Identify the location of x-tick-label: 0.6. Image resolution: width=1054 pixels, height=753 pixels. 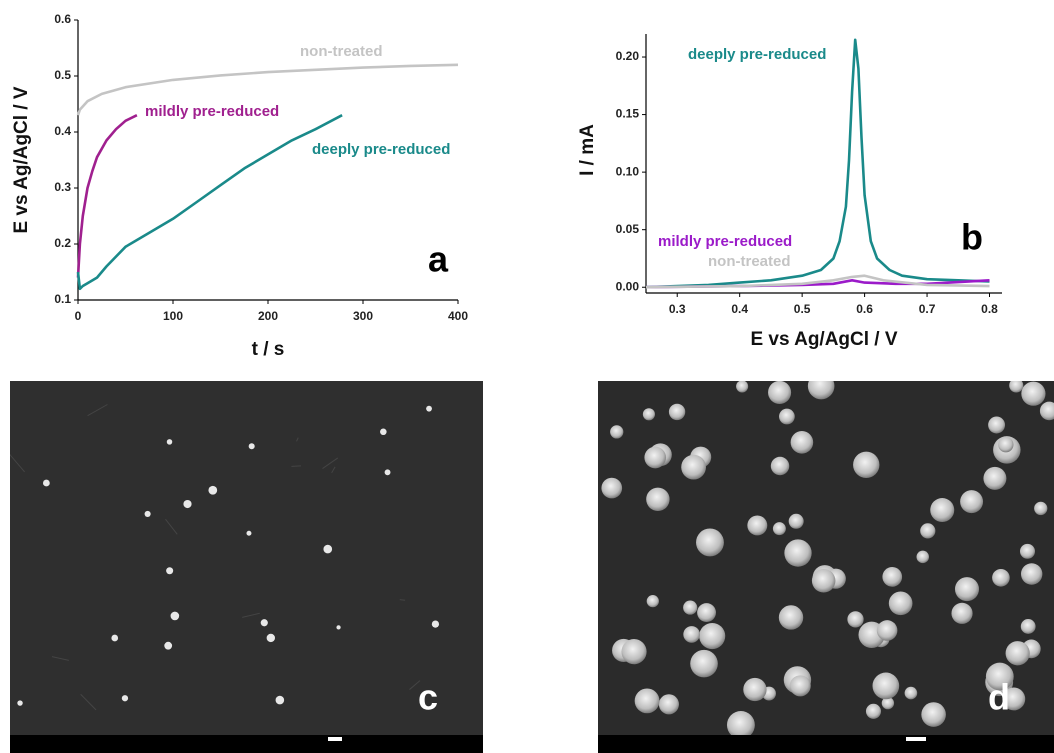
(864, 309).